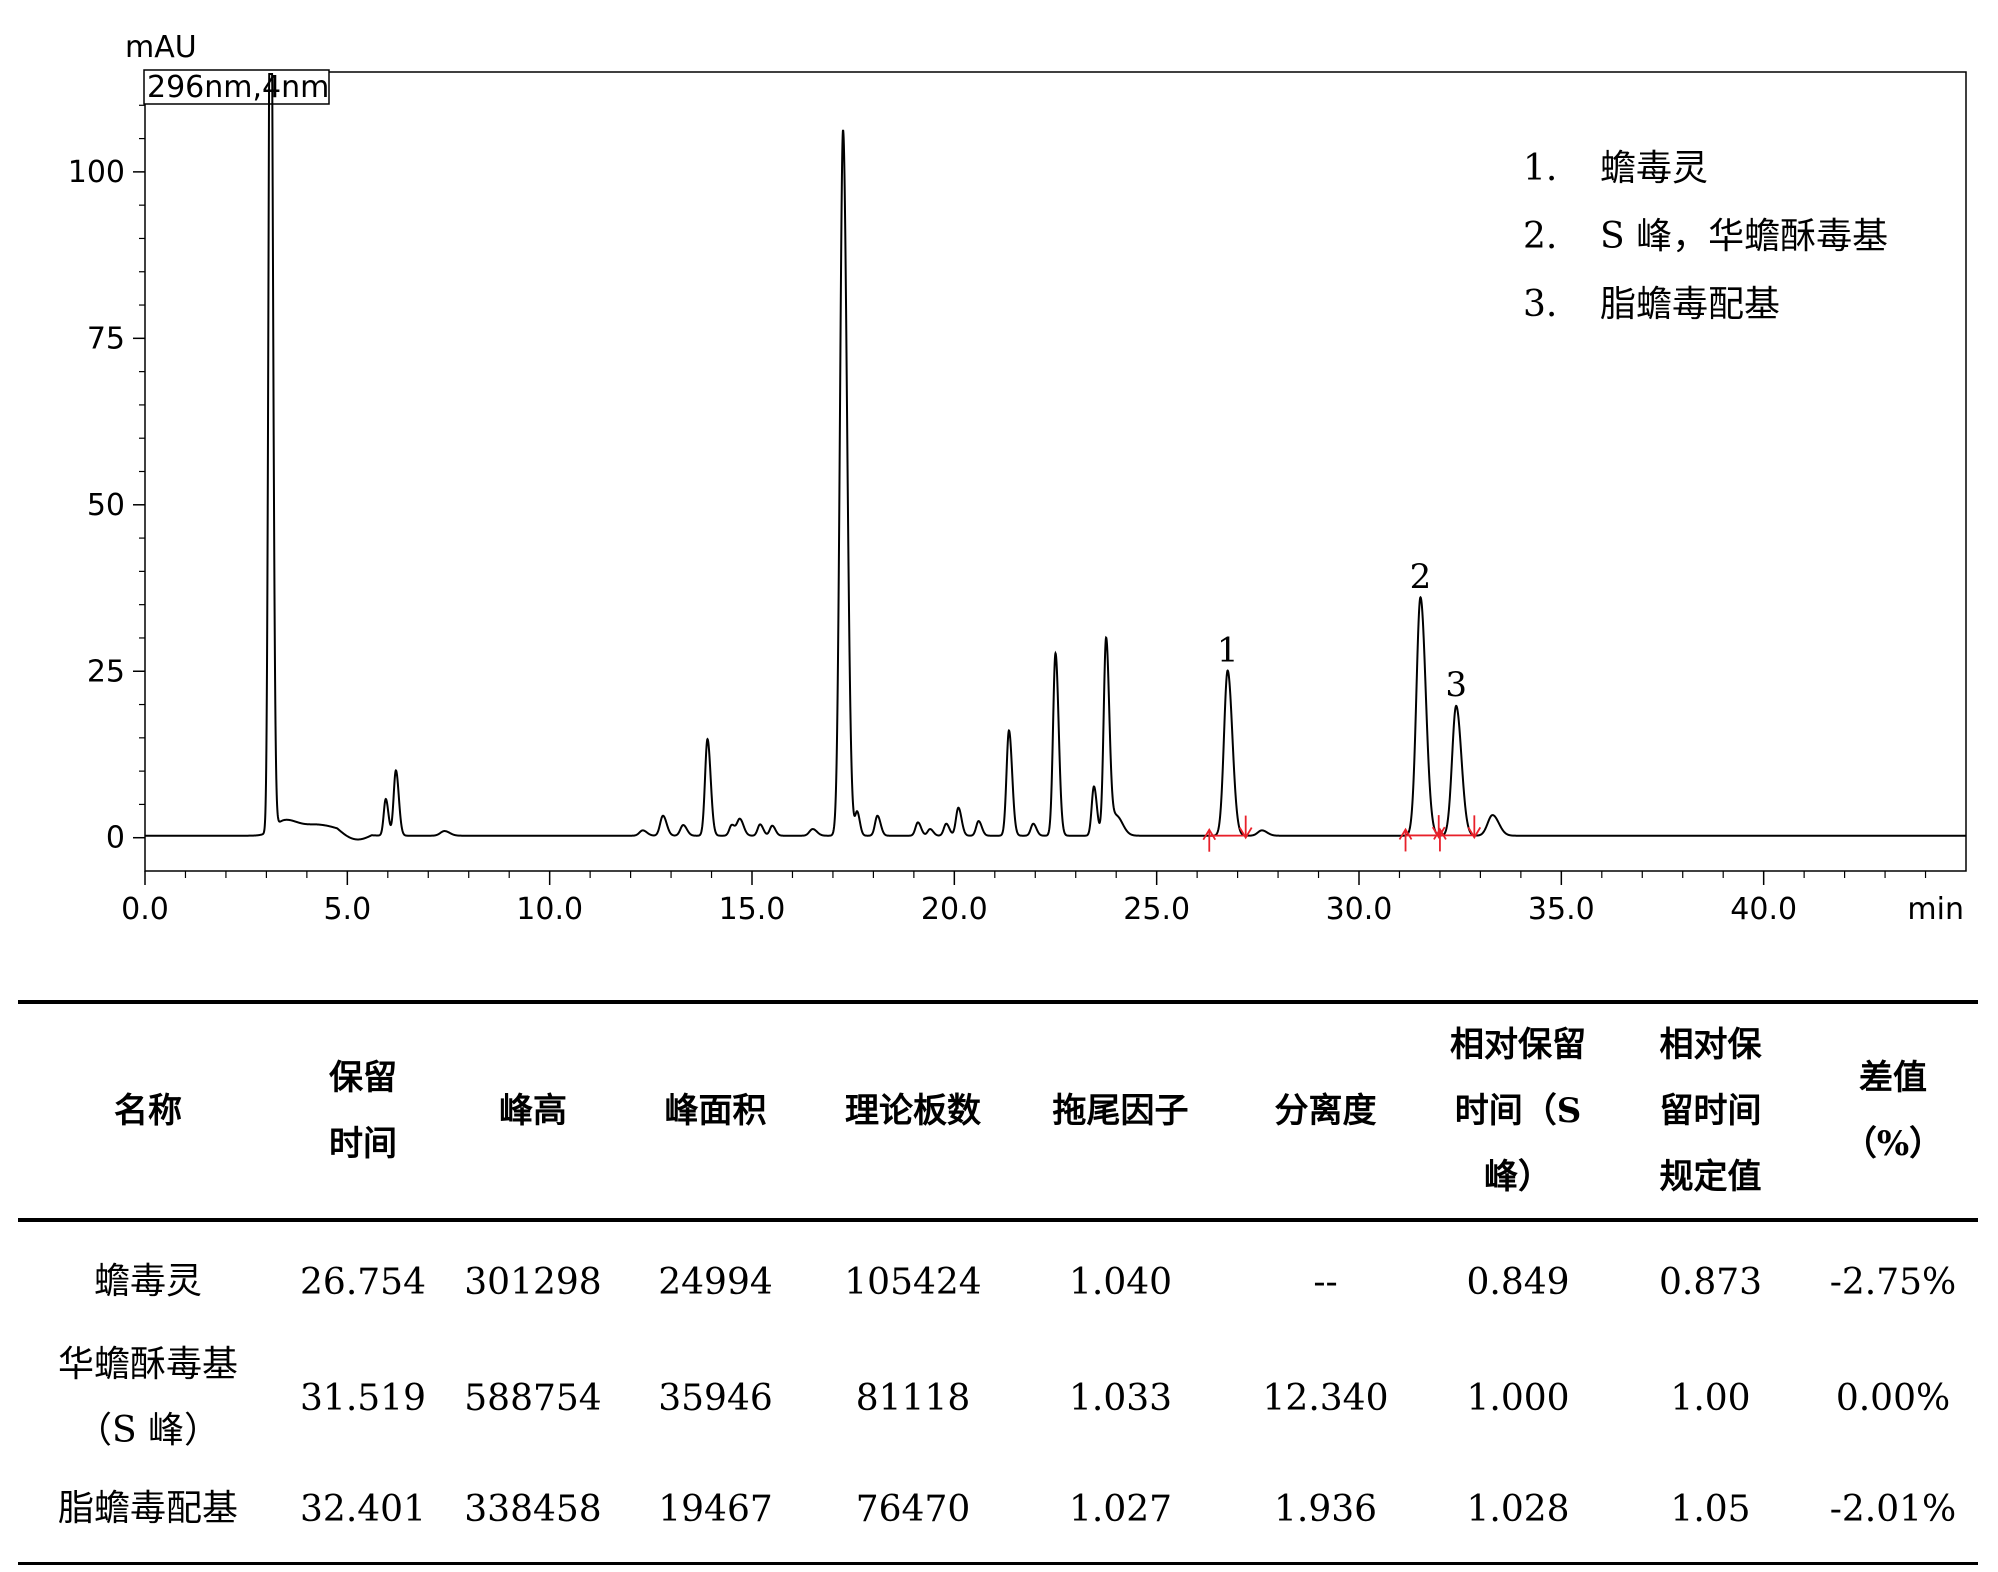 The image size is (1998, 1572). Describe the element at coordinates (363, 1398) in the screenshot. I see `table-cell: 31.519` at that location.